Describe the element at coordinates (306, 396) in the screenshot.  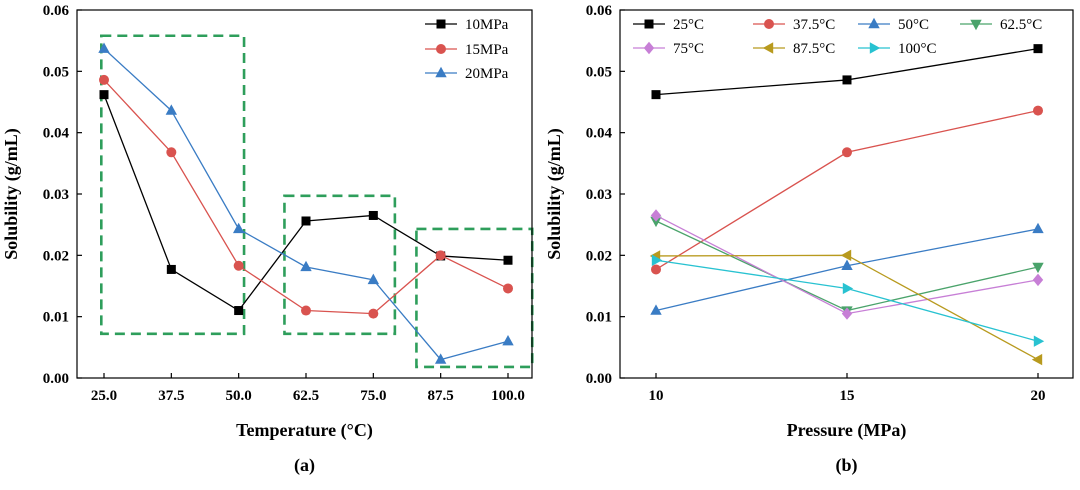
I see `x-tick-label: 62.5` at that location.